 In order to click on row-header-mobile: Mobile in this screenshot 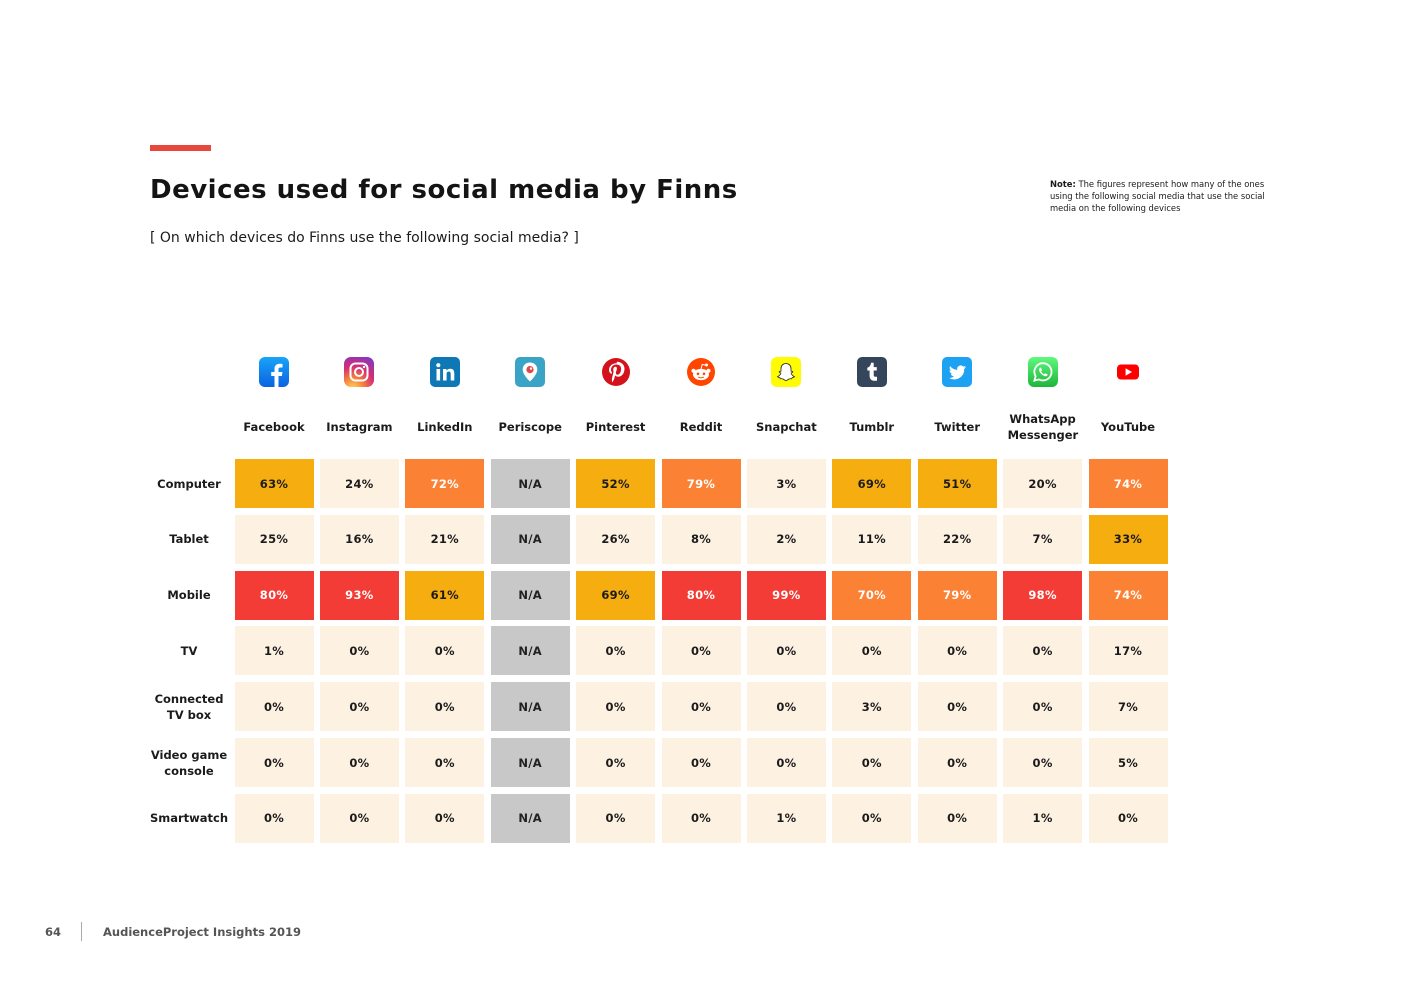, I will do `click(189, 595)`.